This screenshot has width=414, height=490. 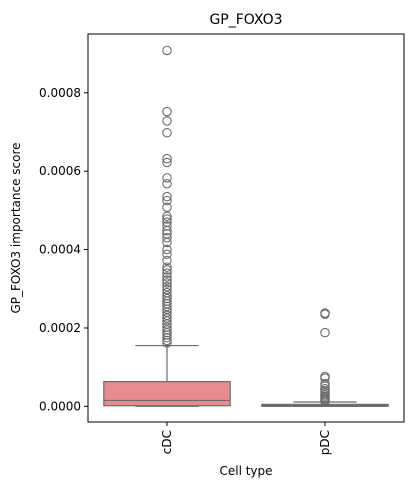 I want to click on y-tick-label: 0.0000, so click(x=60, y=406).